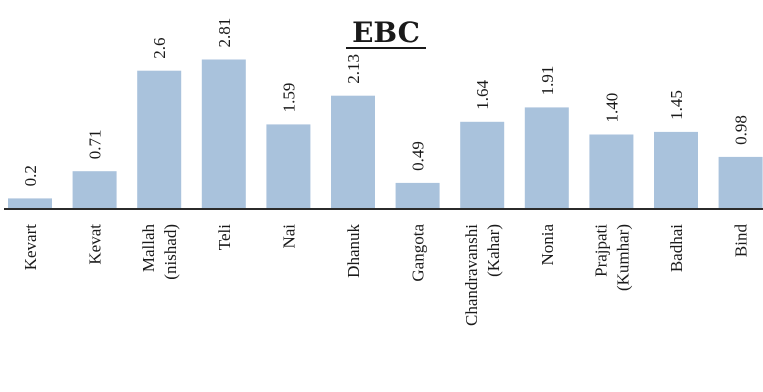 The height and width of the screenshot is (392, 763). Describe the element at coordinates (418, 156) in the screenshot. I see `value-label-6: 0.49` at that location.